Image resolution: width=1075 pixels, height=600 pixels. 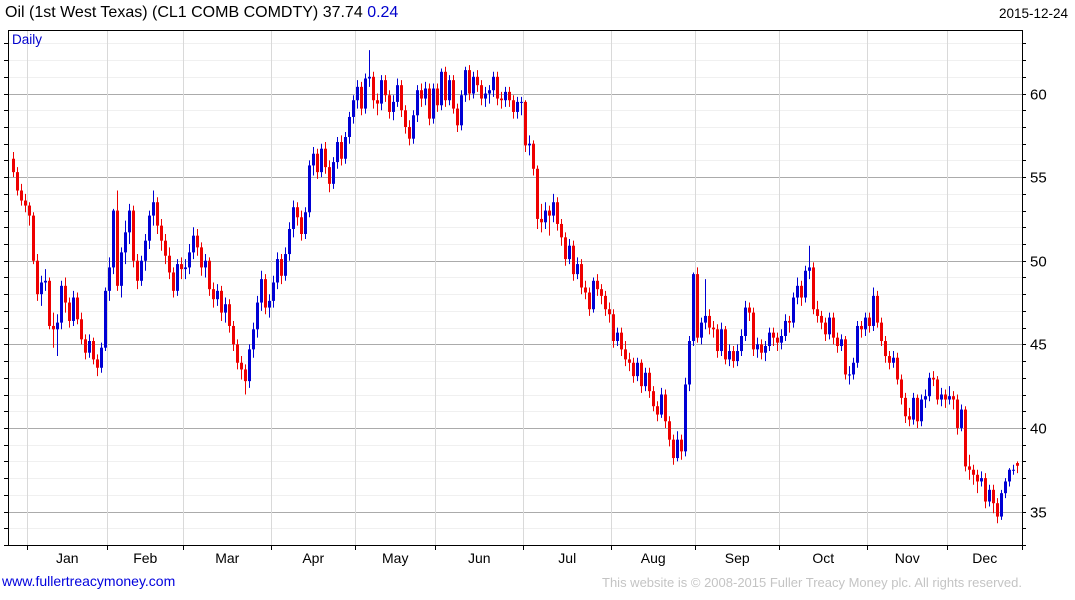 I want to click on x-axis-label: May, so click(x=395, y=558).